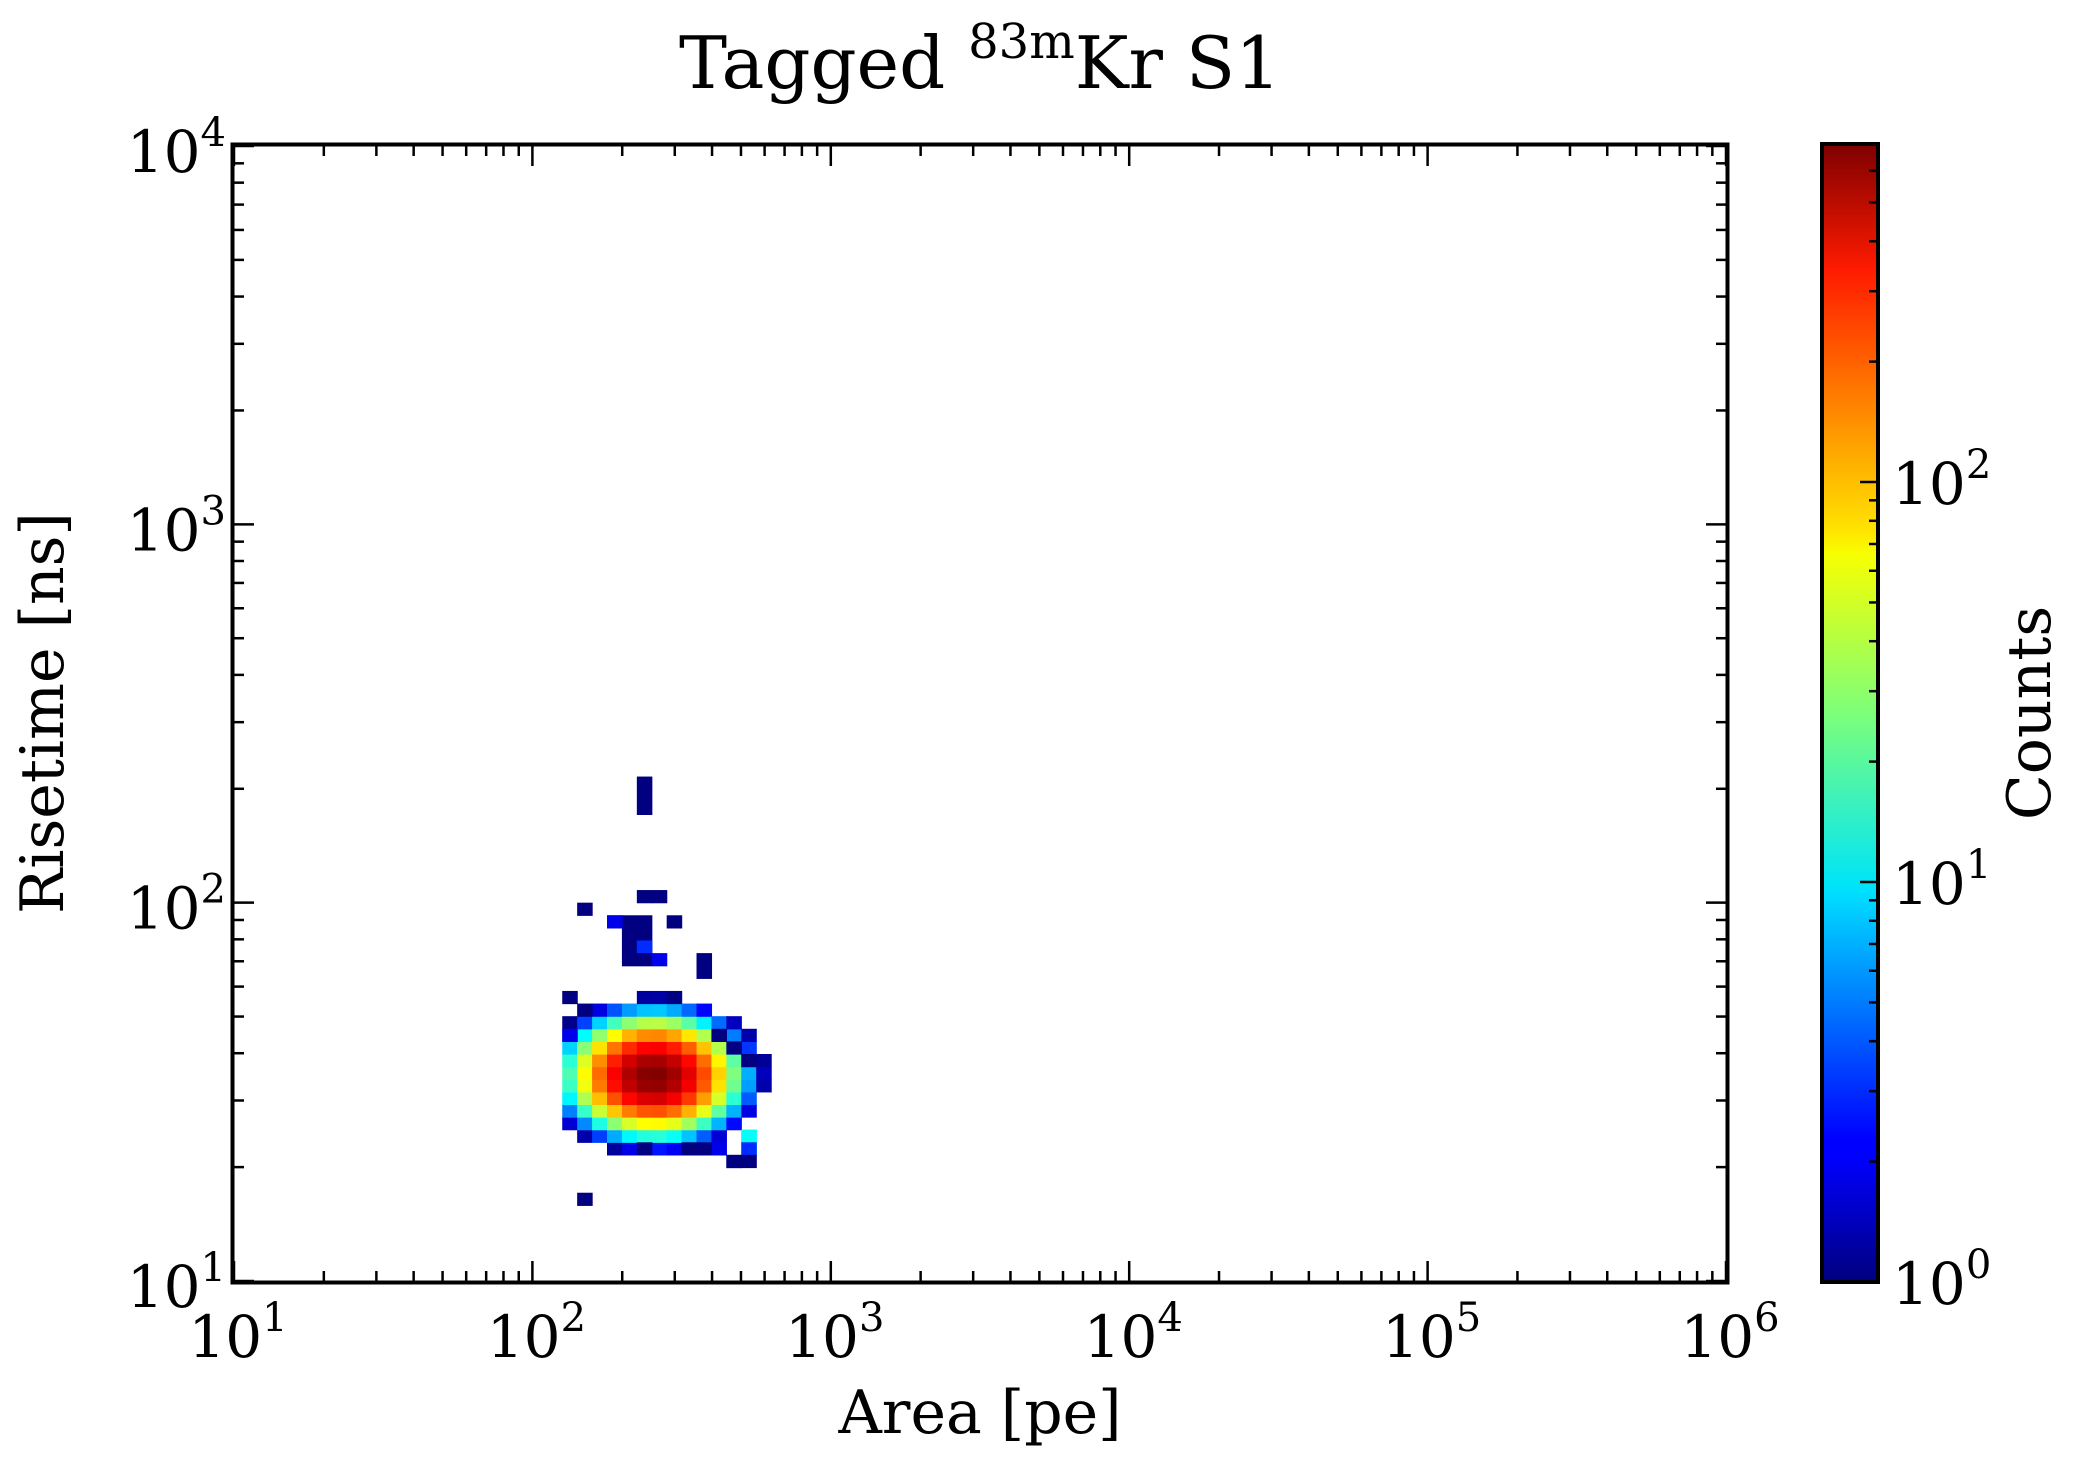 This screenshot has width=2080, height=1462. I want to click on x-tick-label-exponent: 4, so click(1169, 1318).